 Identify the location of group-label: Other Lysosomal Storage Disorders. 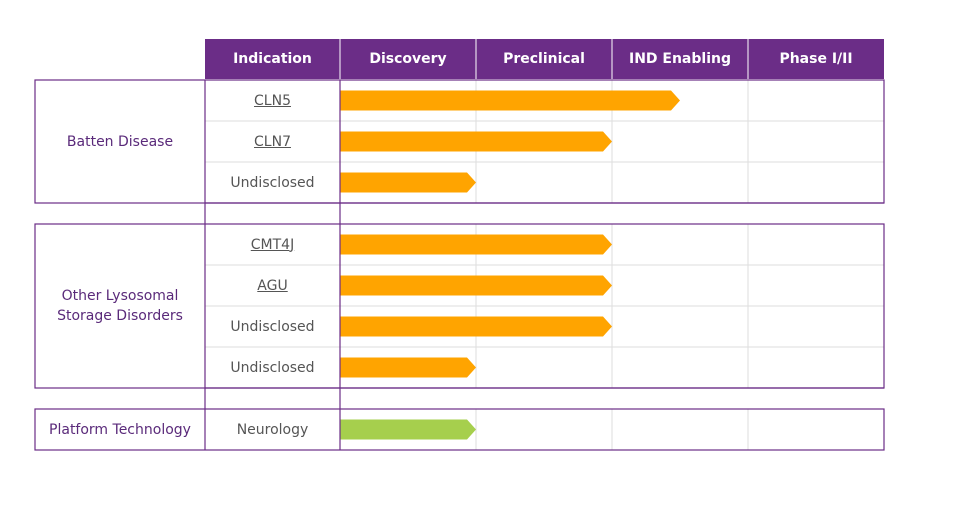
(120, 306).